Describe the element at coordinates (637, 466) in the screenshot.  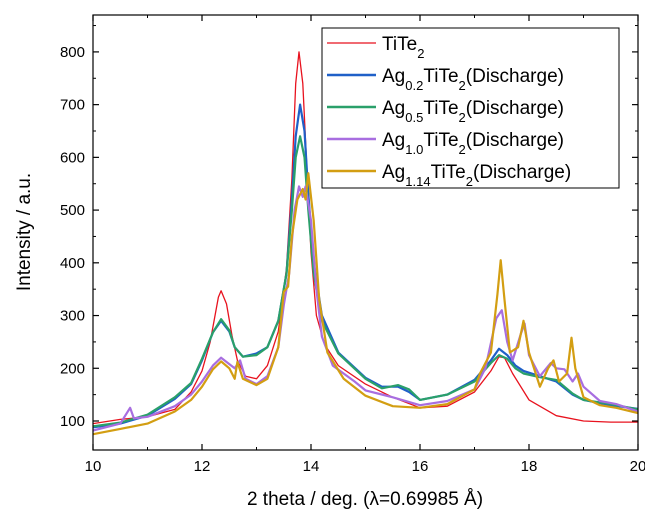
I see `x-tick-label: 20` at that location.